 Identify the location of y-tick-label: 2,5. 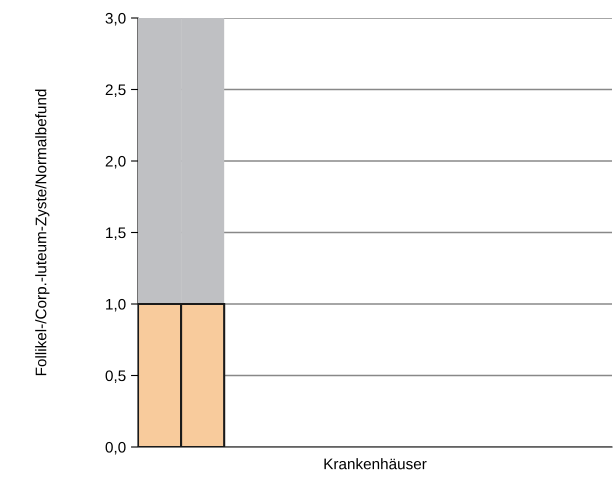
(116, 90).